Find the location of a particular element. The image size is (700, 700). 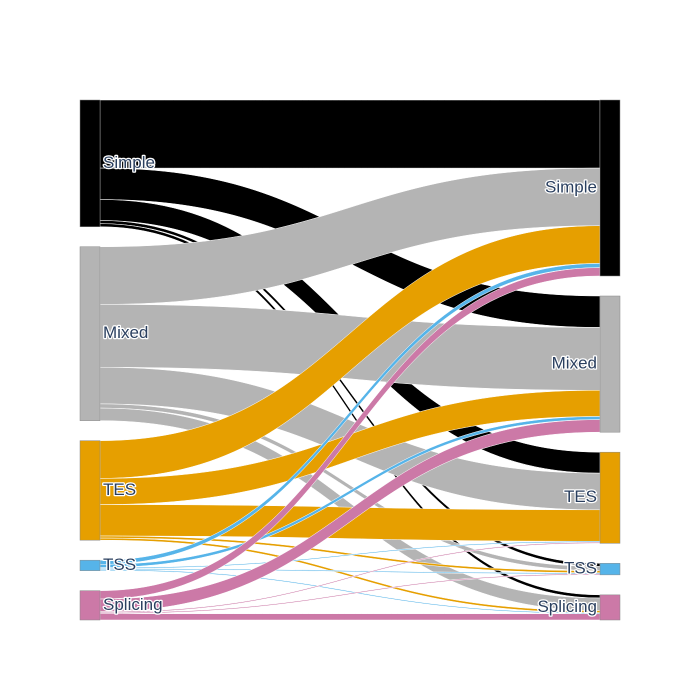

link-simple-to-simple is located at coordinates (350, 134).